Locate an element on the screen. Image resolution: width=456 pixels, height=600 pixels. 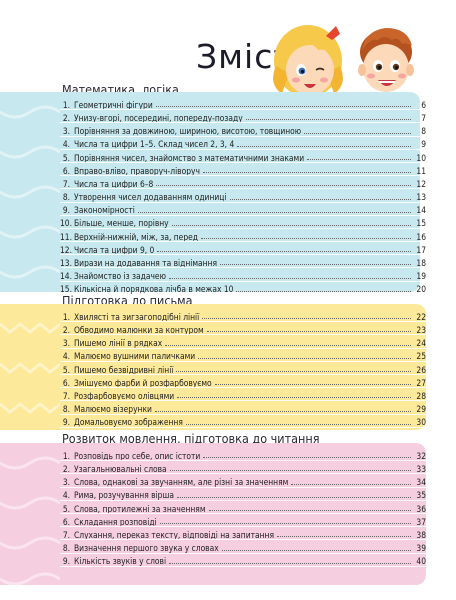
entry-title: Хвилясті та зигзагоподібні лінії is located at coordinates (137, 316).